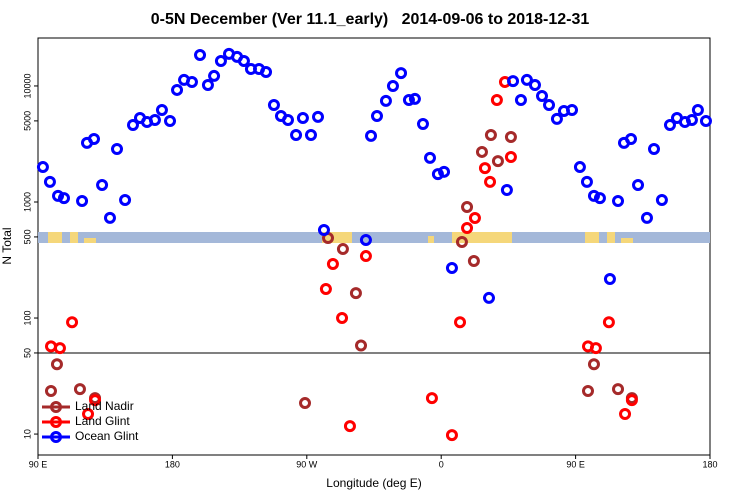 Image resolution: width=750 pixels, height=500 pixels. I want to click on legend-label: Land Glint, so click(102, 421).